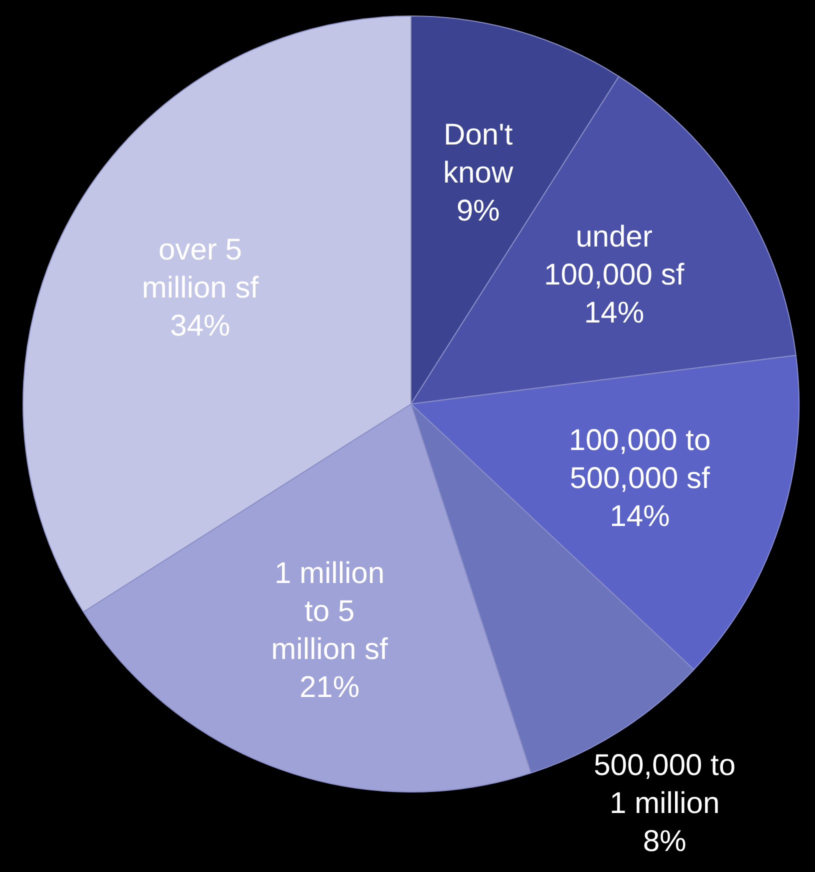 This screenshot has width=815, height=872. What do you see at coordinates (201, 269) in the screenshot?
I see `slice-label: over 5 million sf` at bounding box center [201, 269].